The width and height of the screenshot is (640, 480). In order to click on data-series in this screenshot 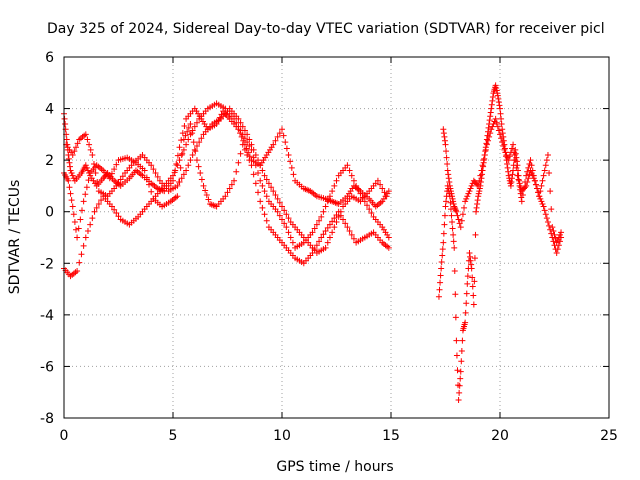, I will do `click(502, 185)`.